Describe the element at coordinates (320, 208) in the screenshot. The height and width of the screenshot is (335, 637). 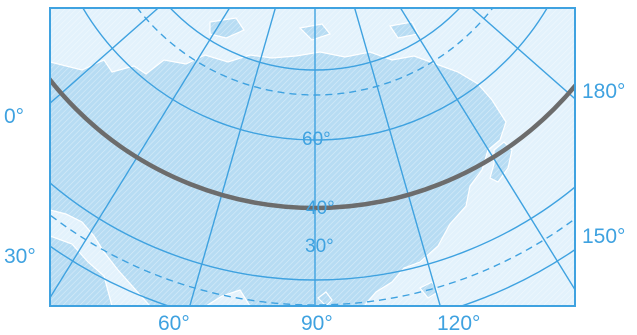
I see `label-lat-40: 40°` at that location.